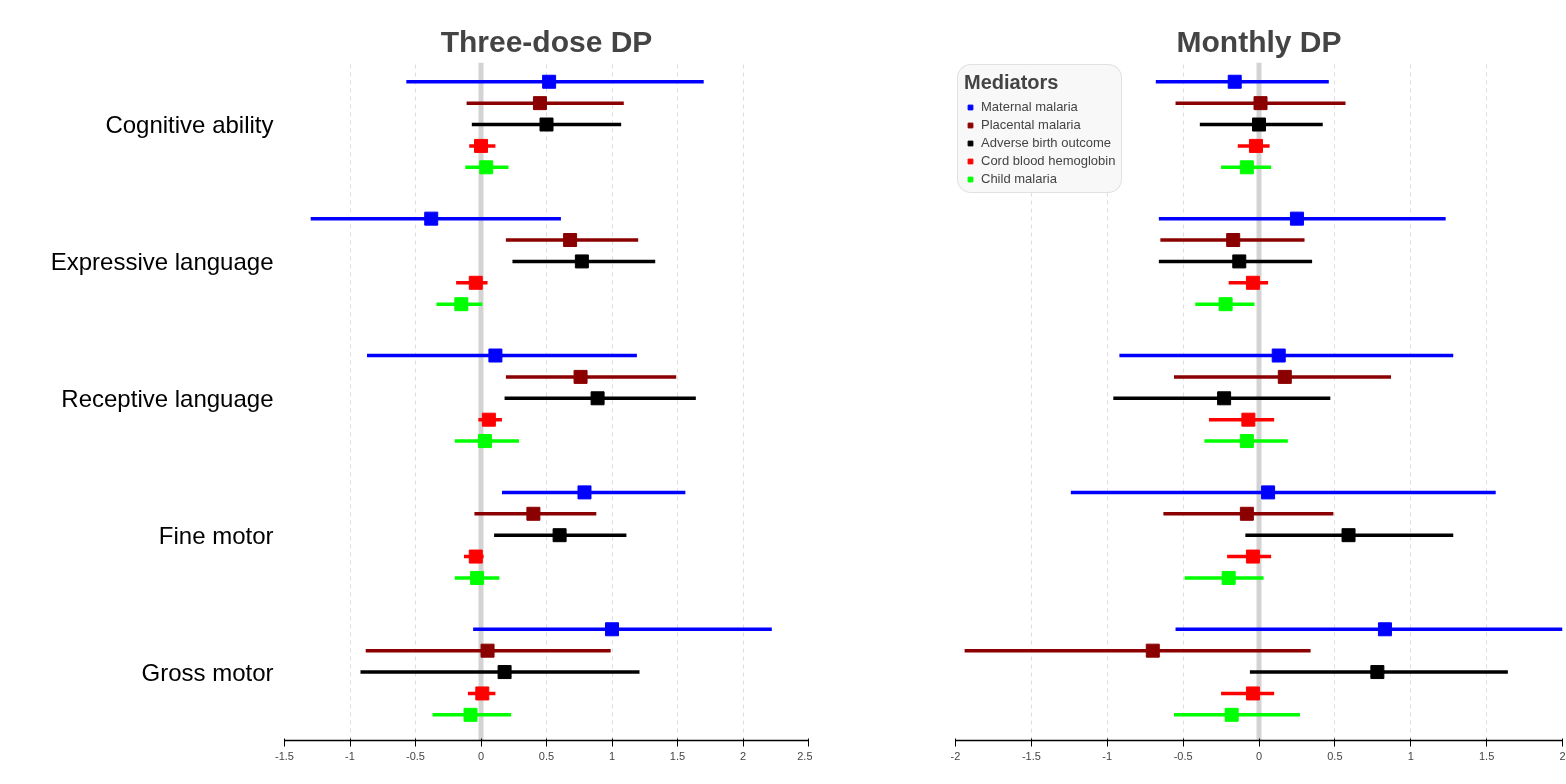  What do you see at coordinates (546, 41) in the screenshot?
I see `chart-title: Three-dose DP` at bounding box center [546, 41].